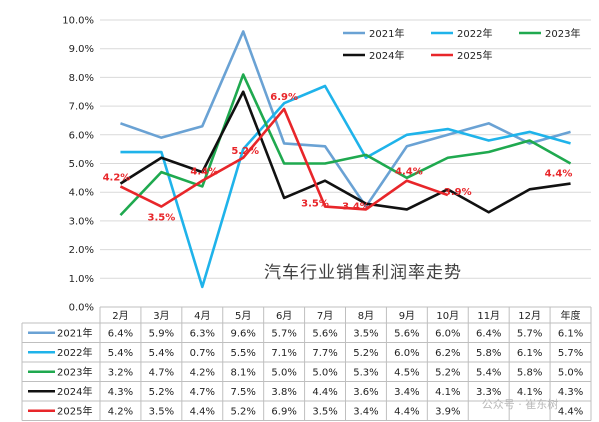  Describe the element at coordinates (81, 250) in the screenshot. I see `y-tick-label: 2.0%` at that location.